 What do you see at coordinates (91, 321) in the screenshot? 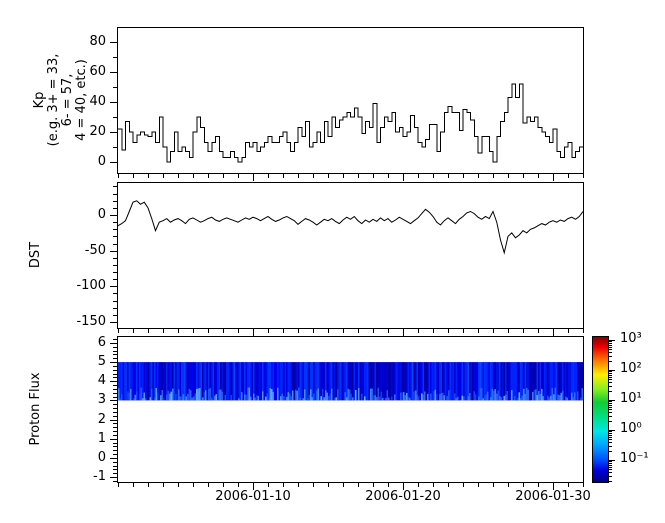
I see `y-tick-label: -150` at bounding box center [91, 321].